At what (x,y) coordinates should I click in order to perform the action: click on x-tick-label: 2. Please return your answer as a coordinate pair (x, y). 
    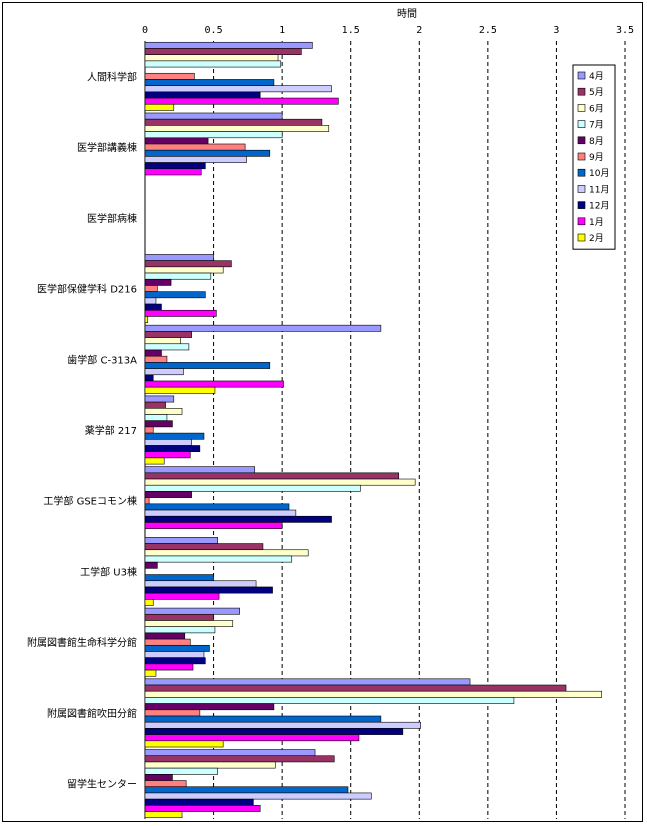
    Looking at the image, I should click on (419, 30).